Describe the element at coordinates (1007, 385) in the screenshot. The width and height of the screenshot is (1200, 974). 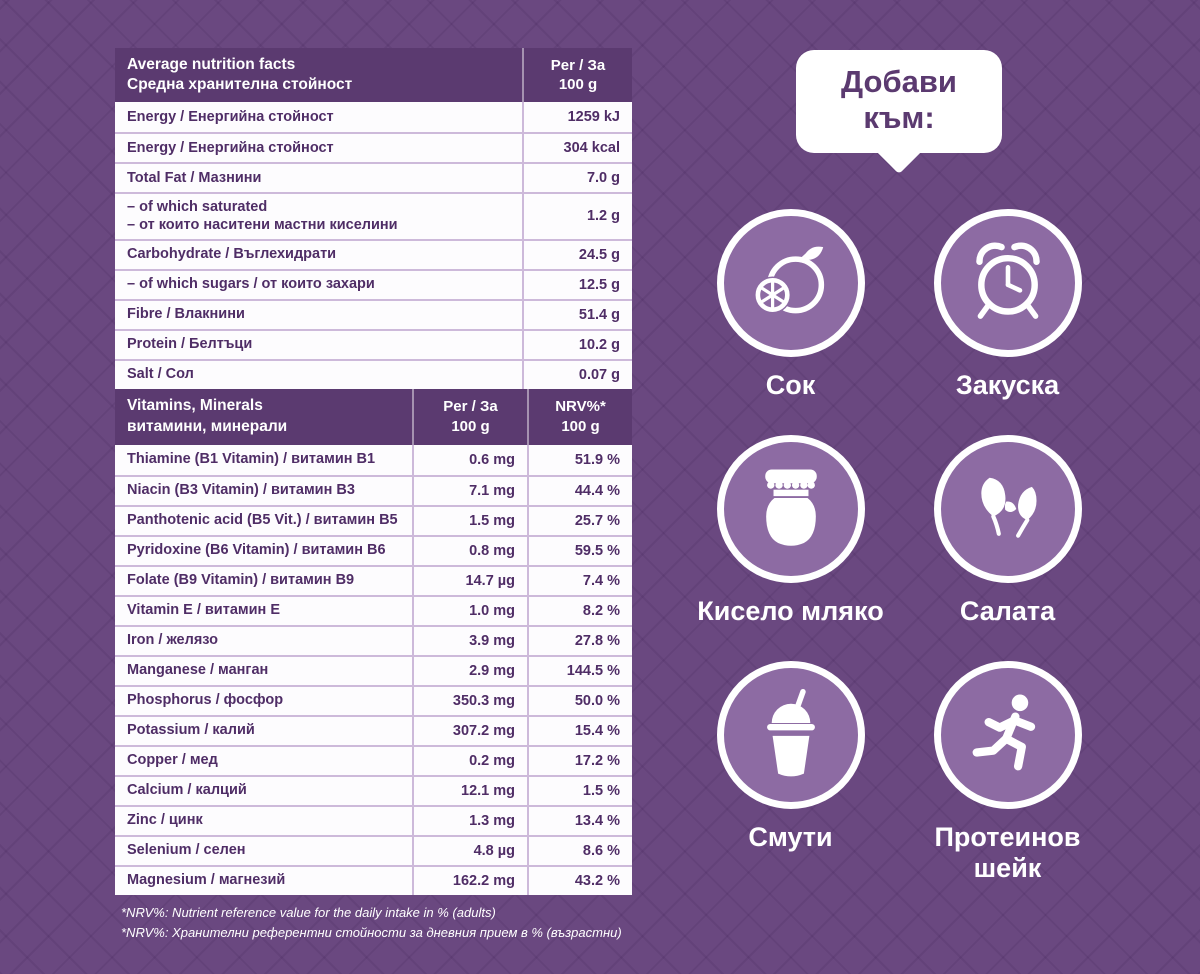
I see `add-to-label-breakfast: Закуска` at that location.